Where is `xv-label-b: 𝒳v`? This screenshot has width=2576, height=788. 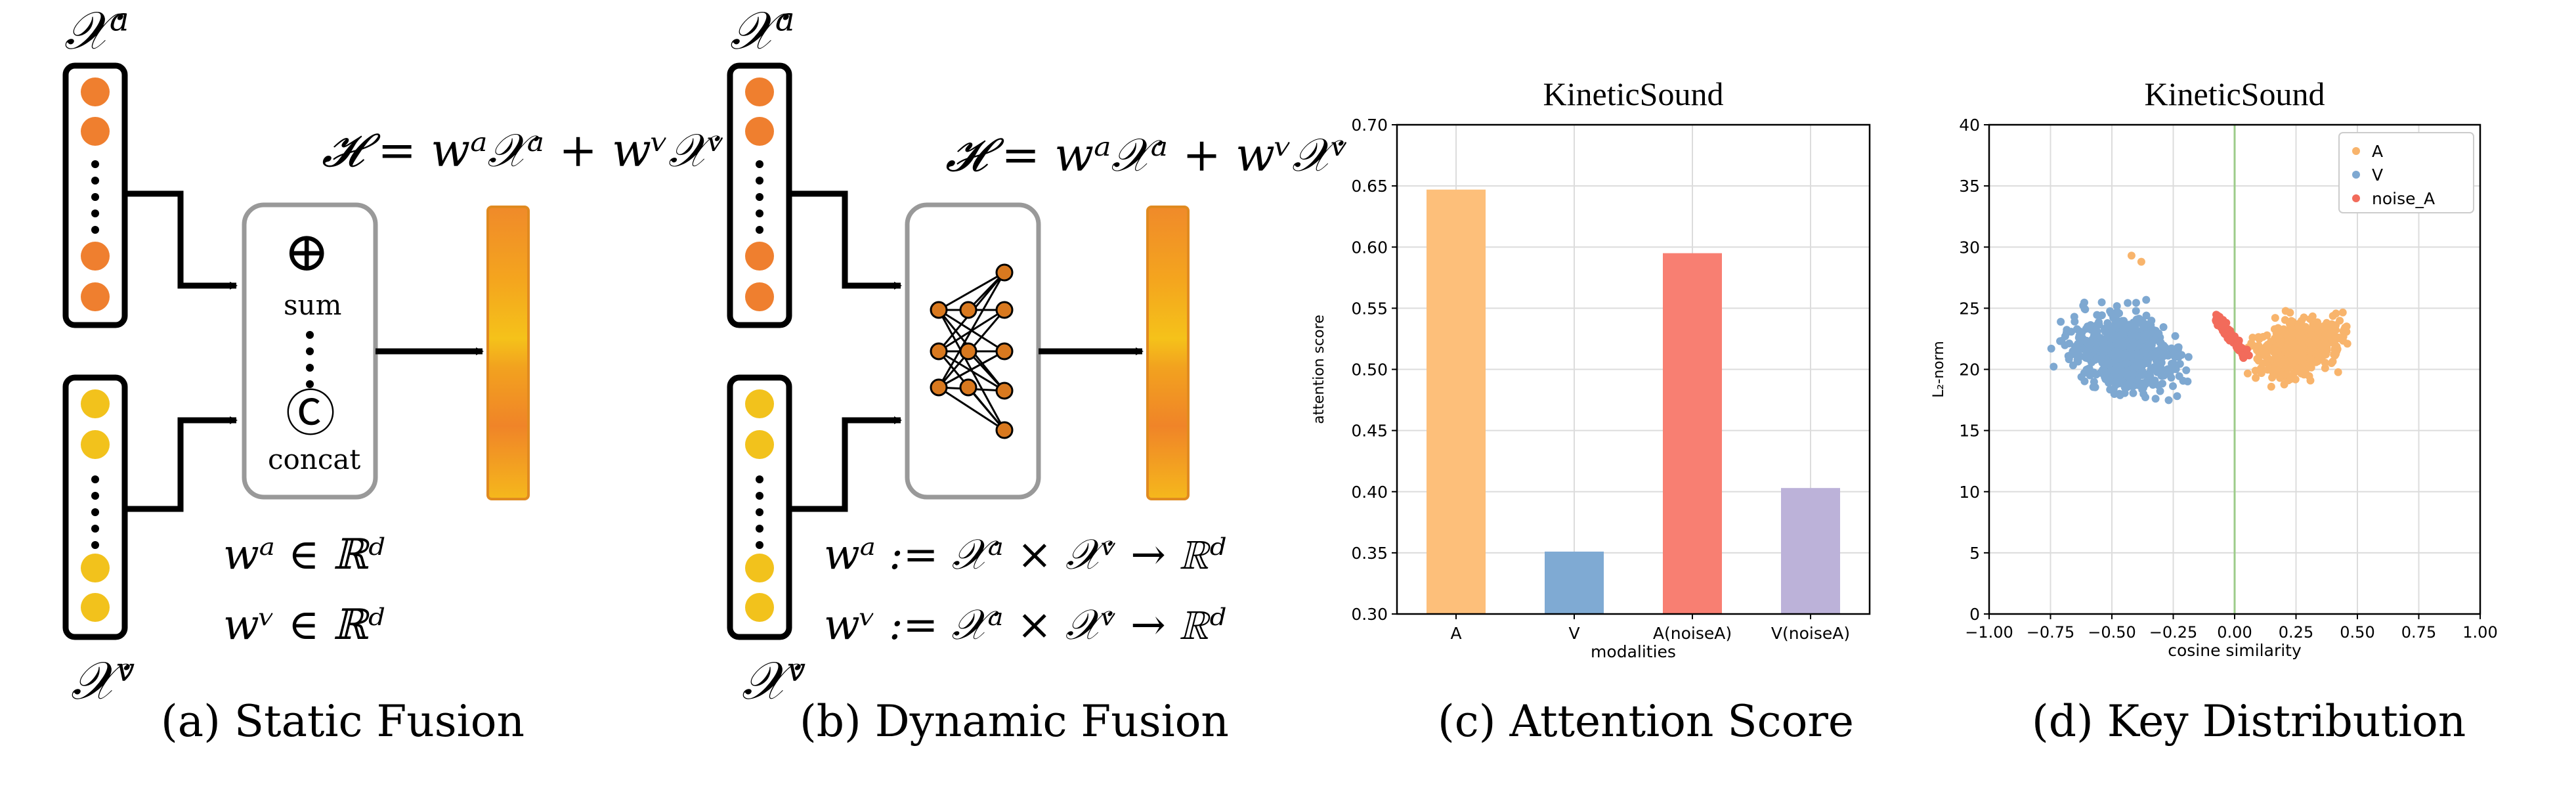
xv-label-b: 𝒳v is located at coordinates (774, 680).